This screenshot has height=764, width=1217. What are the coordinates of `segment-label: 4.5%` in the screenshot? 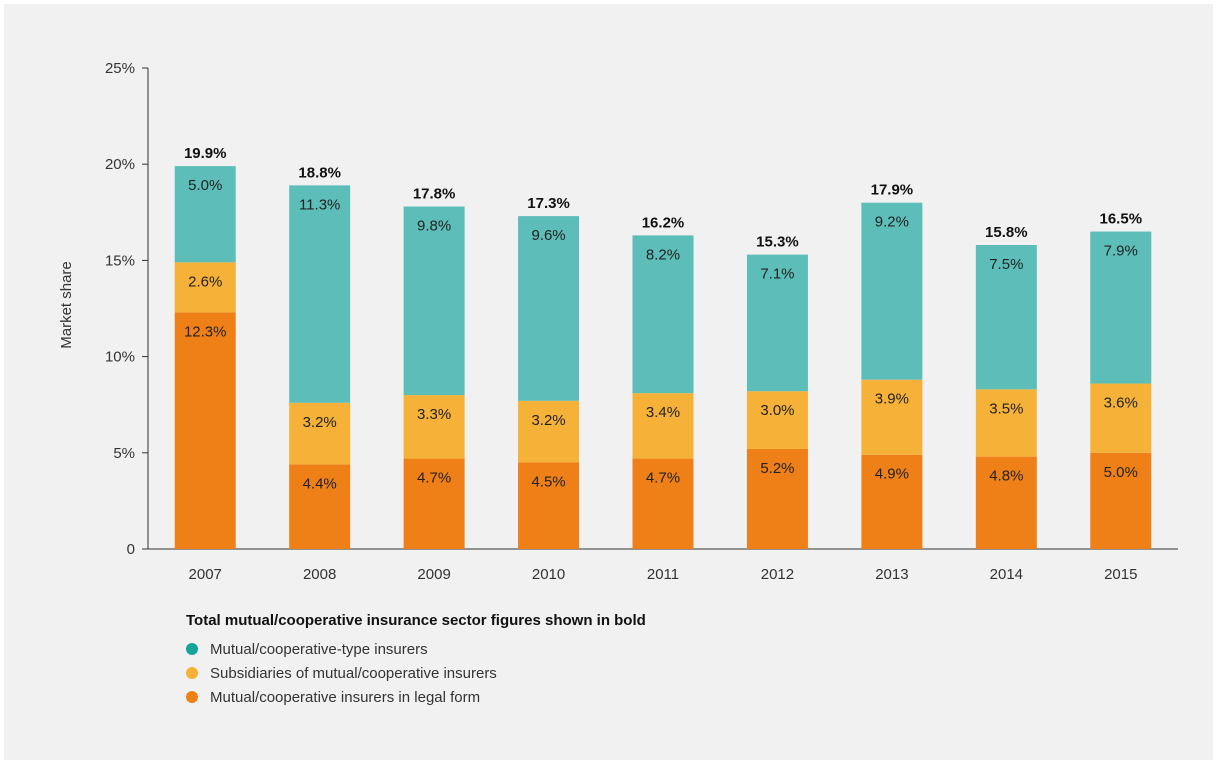 It's located at (548, 481).